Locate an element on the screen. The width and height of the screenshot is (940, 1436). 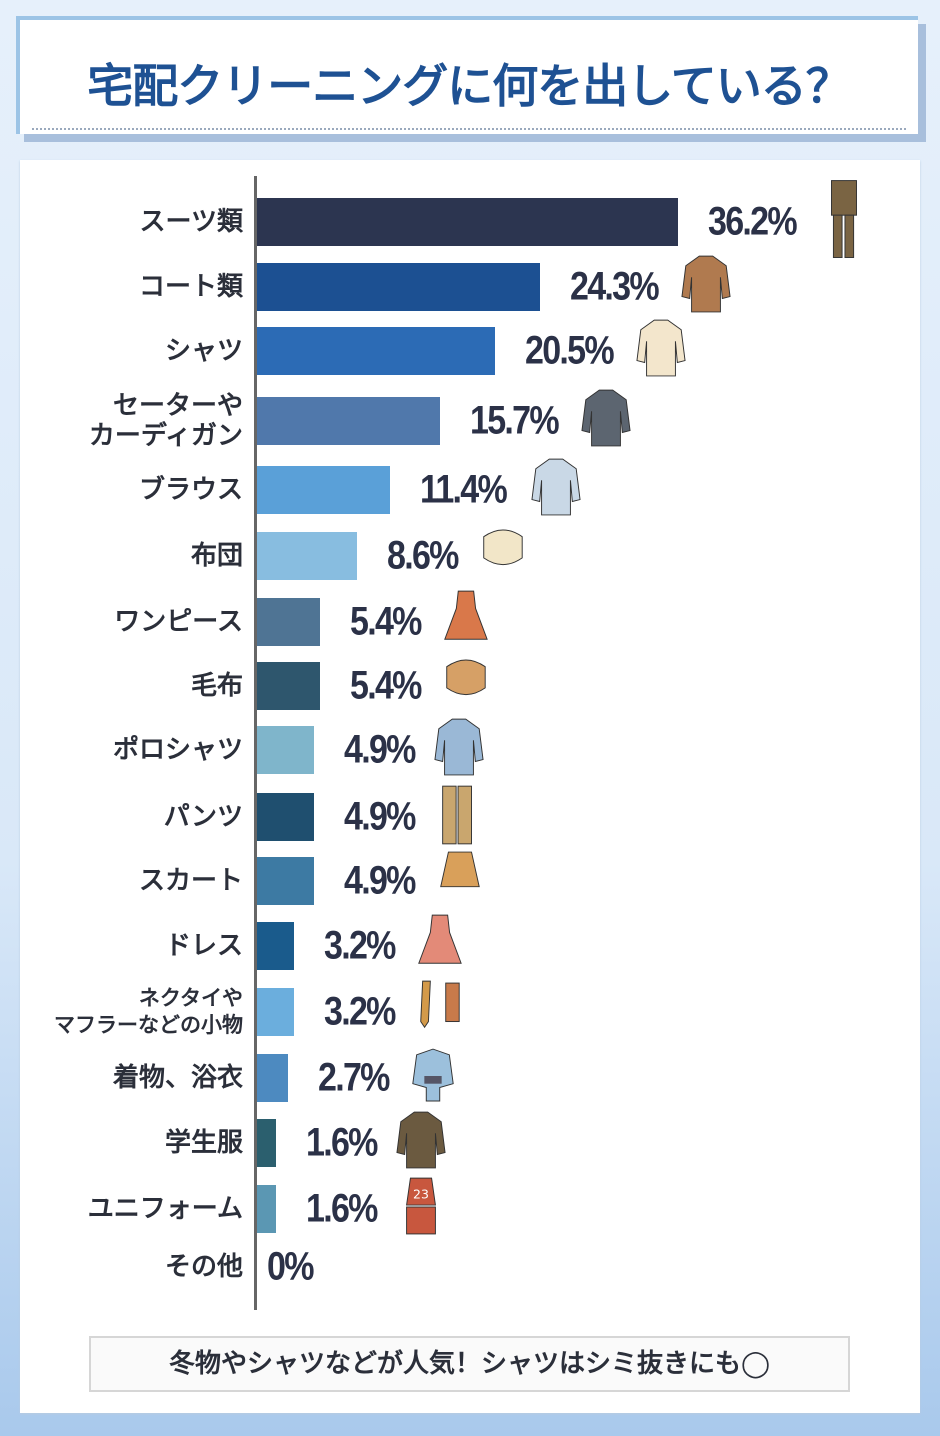
category-label: その他 is located at coordinates (203, 1267).